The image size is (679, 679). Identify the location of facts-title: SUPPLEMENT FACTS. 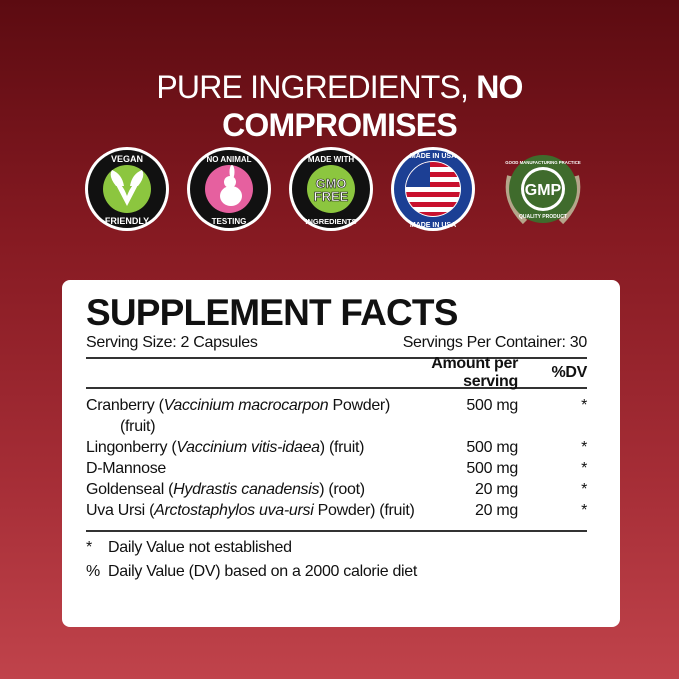
(272, 312).